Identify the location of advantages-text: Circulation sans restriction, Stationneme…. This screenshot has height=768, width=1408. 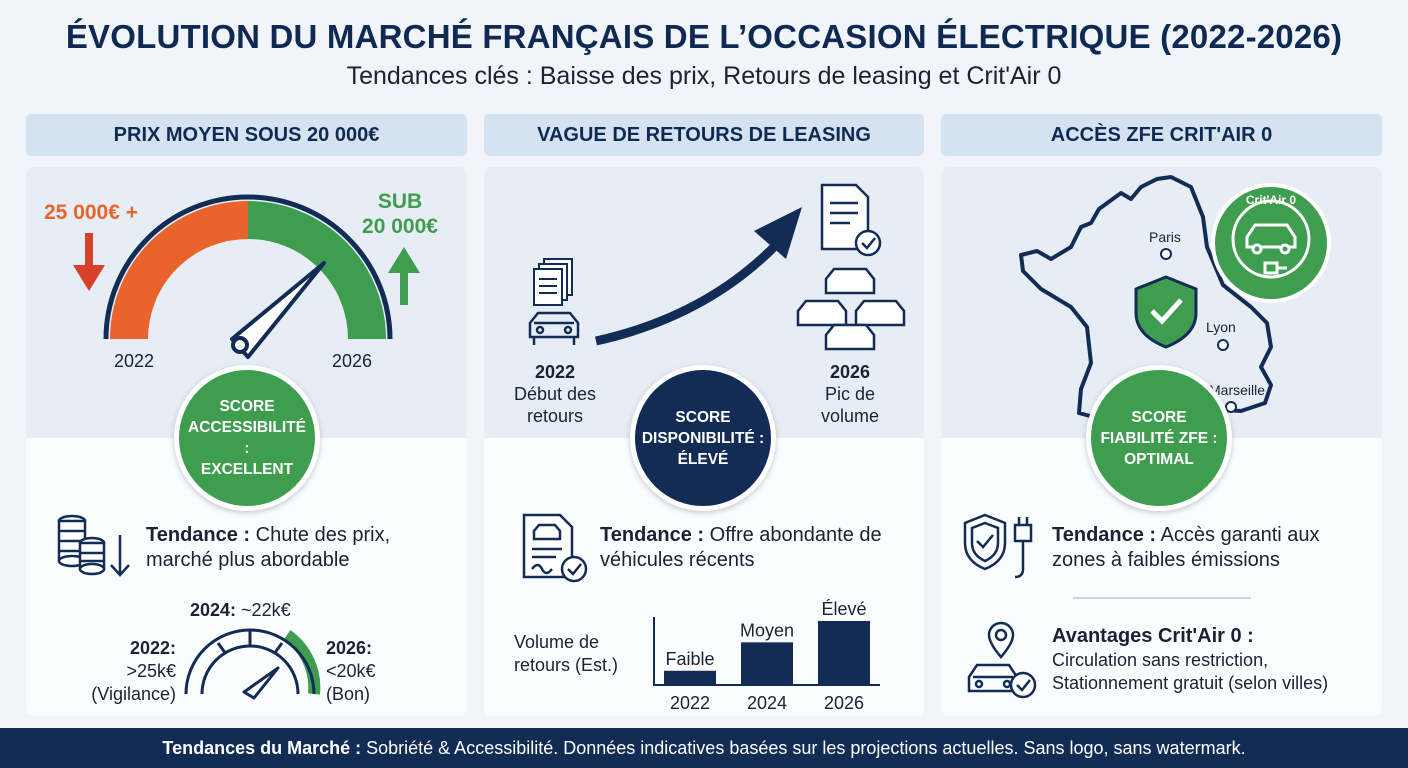
(1190, 671).